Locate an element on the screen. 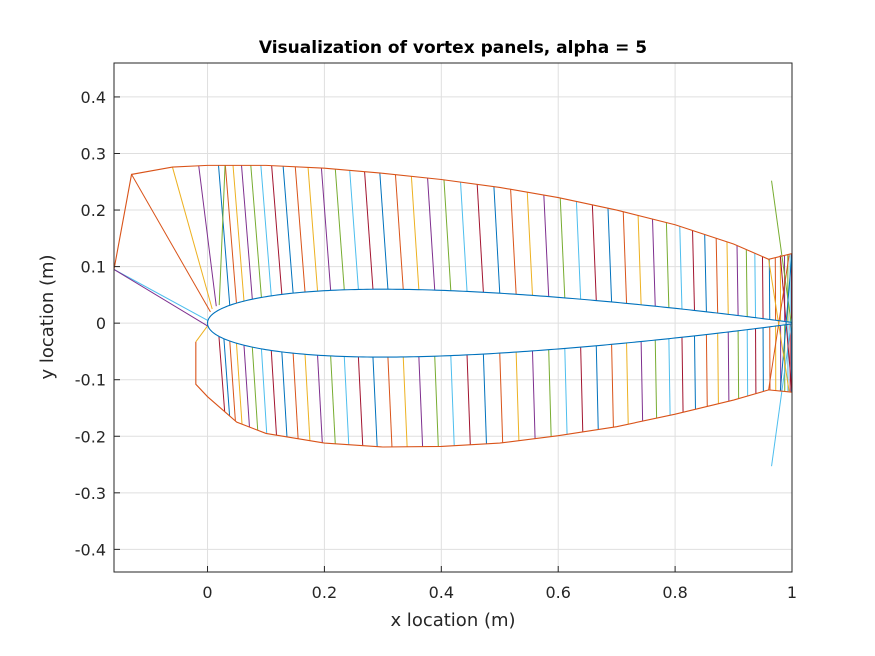 The image size is (875, 656). x-tick-labels: 0 0.2 0.4 0.6 0.8 1 is located at coordinates (499, 584).